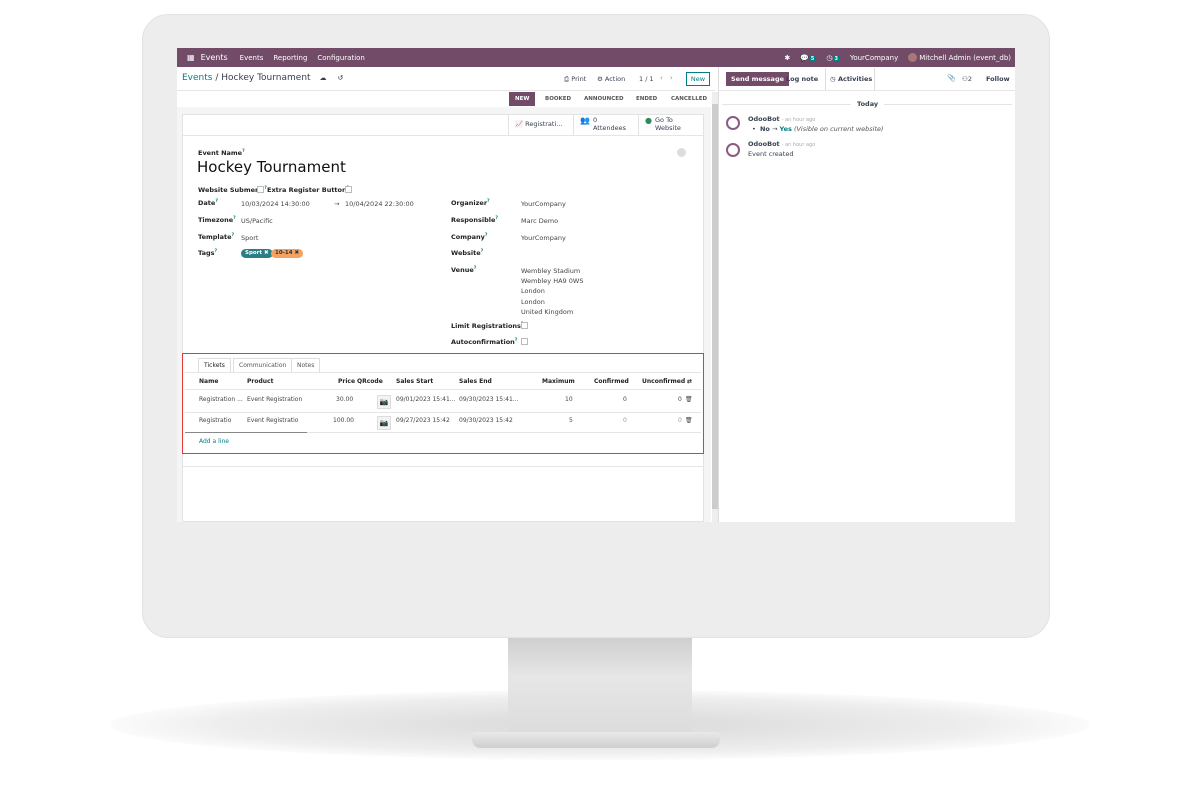 Image resolution: width=1200 pixels, height=800 pixels. What do you see at coordinates (715, 307) in the screenshot?
I see `scrollbar` at bounding box center [715, 307].